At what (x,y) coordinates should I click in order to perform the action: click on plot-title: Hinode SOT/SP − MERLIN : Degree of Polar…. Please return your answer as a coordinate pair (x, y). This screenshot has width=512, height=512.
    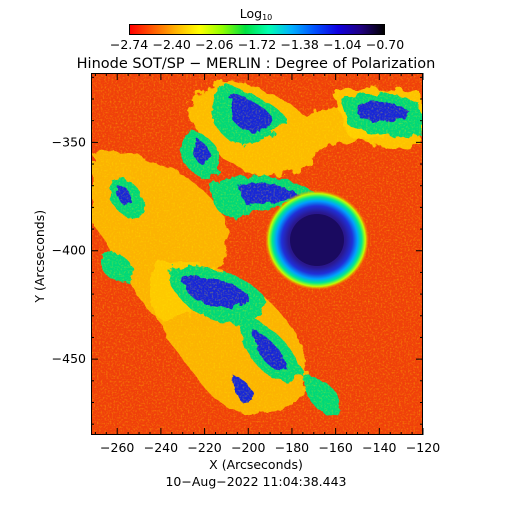
    Looking at the image, I should click on (256, 64).